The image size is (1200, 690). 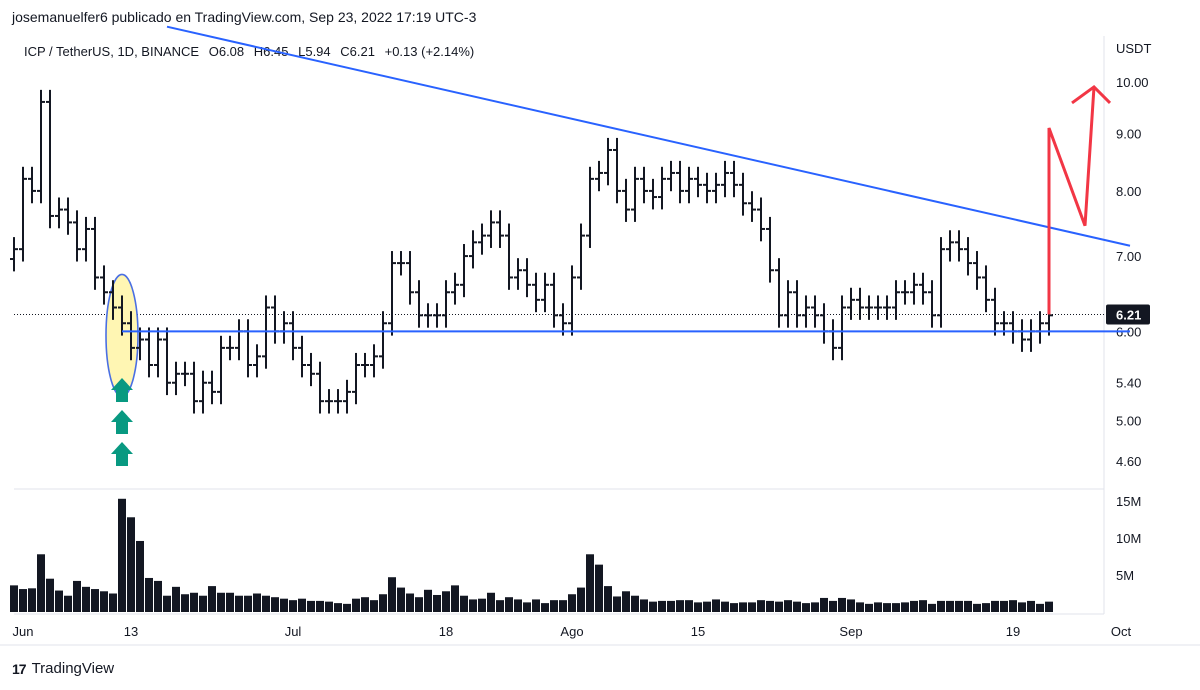 I want to click on last-price-tag-bg, so click(x=1128, y=314).